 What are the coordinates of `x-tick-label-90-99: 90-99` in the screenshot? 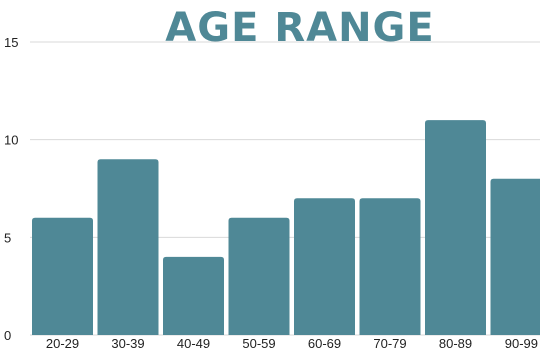 It's located at (521, 342).